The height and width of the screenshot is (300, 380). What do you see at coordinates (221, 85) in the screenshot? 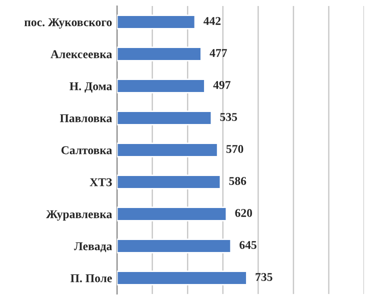
I see `data-label: 497` at bounding box center [221, 85].